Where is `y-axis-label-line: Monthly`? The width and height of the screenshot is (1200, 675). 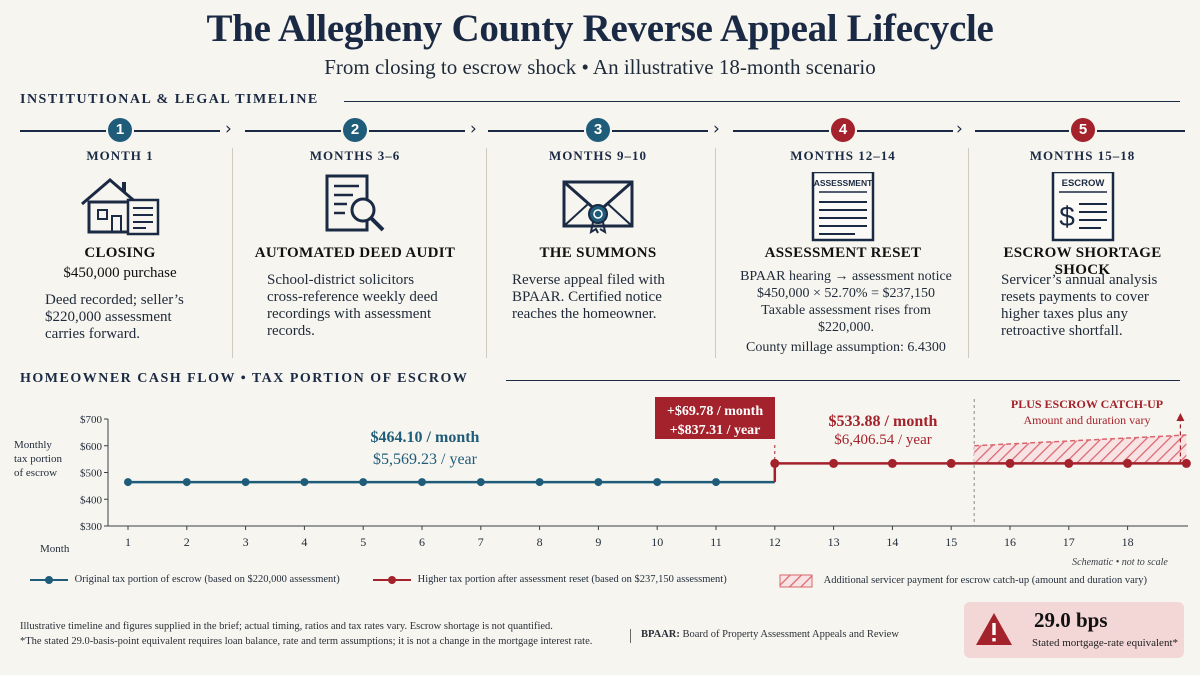
y-axis-label-line: Monthly is located at coordinates (33, 445).